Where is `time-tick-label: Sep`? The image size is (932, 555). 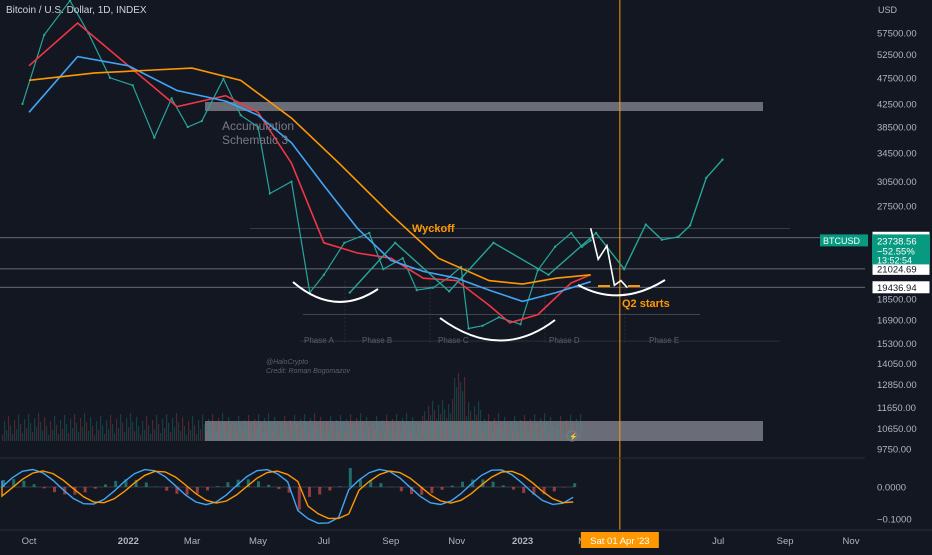
time-tick-label: Sep is located at coordinates (785, 541).